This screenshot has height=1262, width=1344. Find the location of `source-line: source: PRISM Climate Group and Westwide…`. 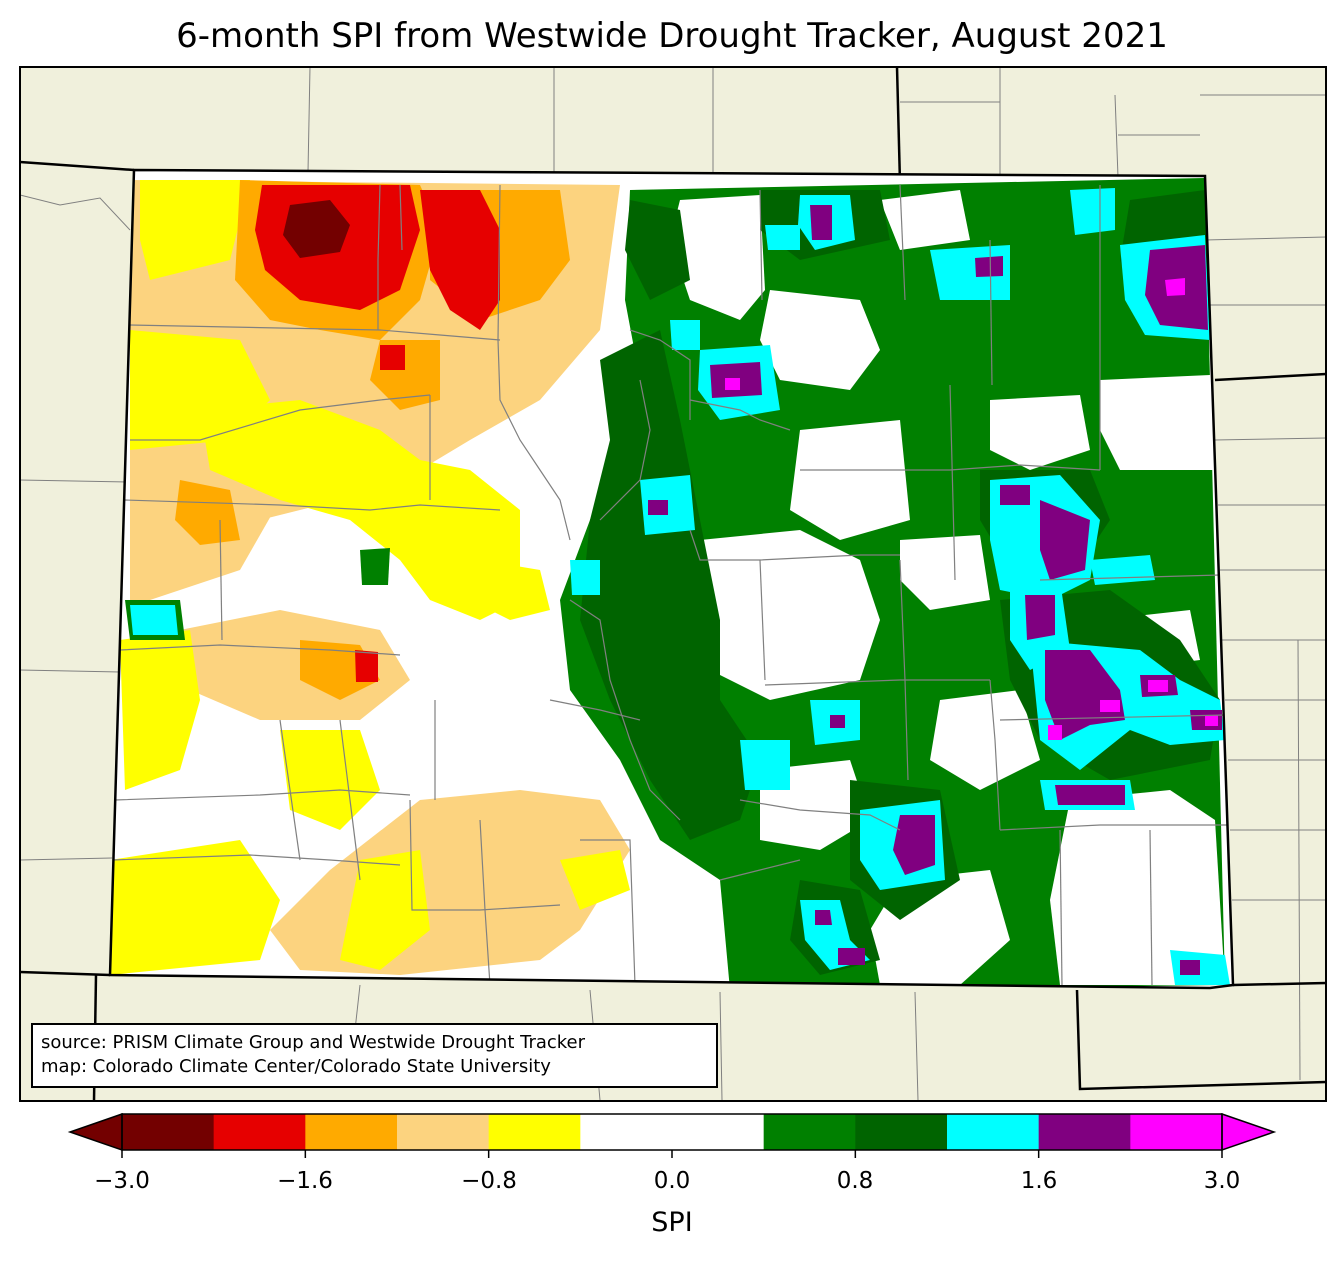

source-line: source: PRISM Climate Group and Westwide… is located at coordinates (313, 1042).